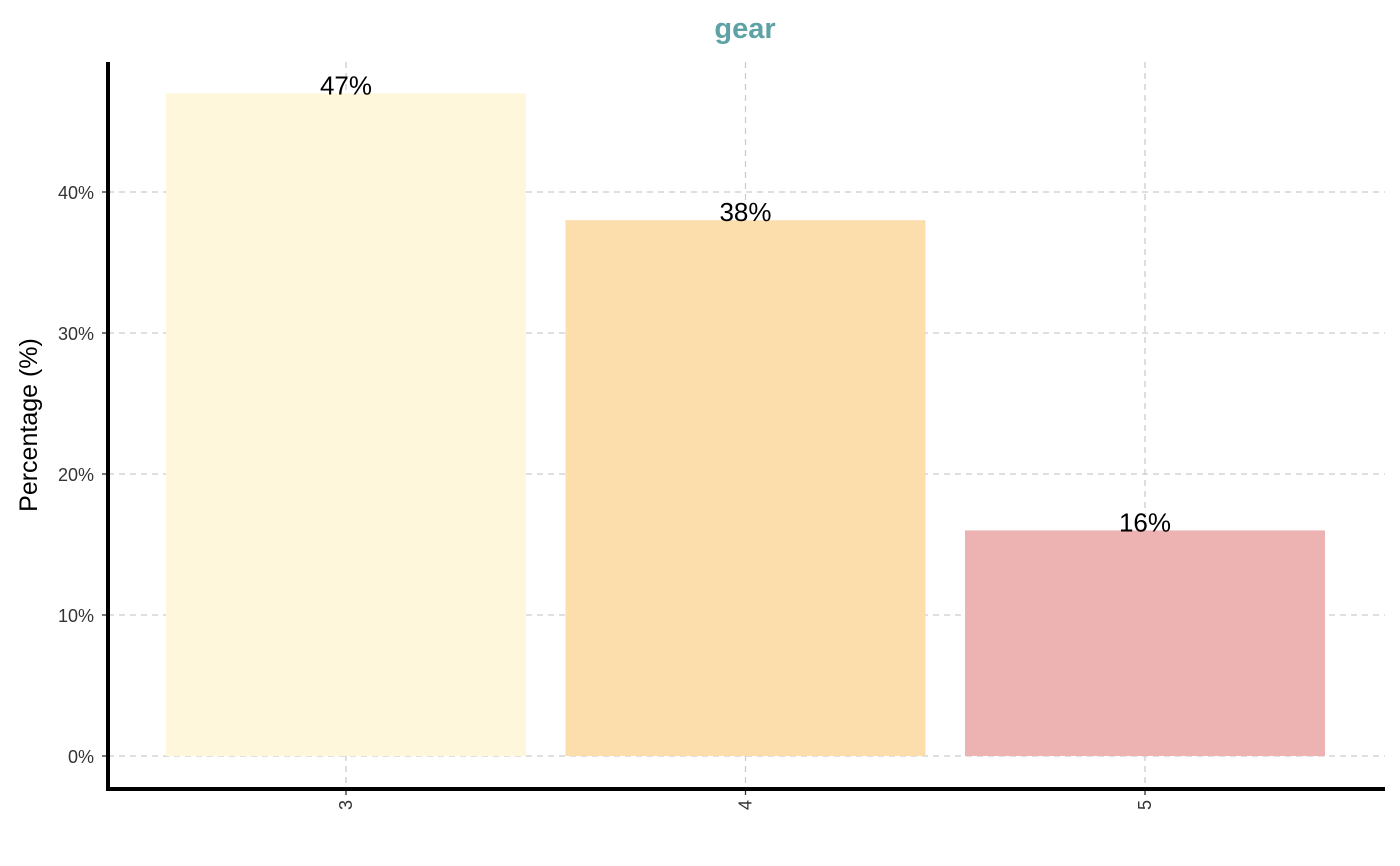 The width and height of the screenshot is (1400, 866). Describe the element at coordinates (346, 805) in the screenshot. I see `x-tick-label: 3` at that location.